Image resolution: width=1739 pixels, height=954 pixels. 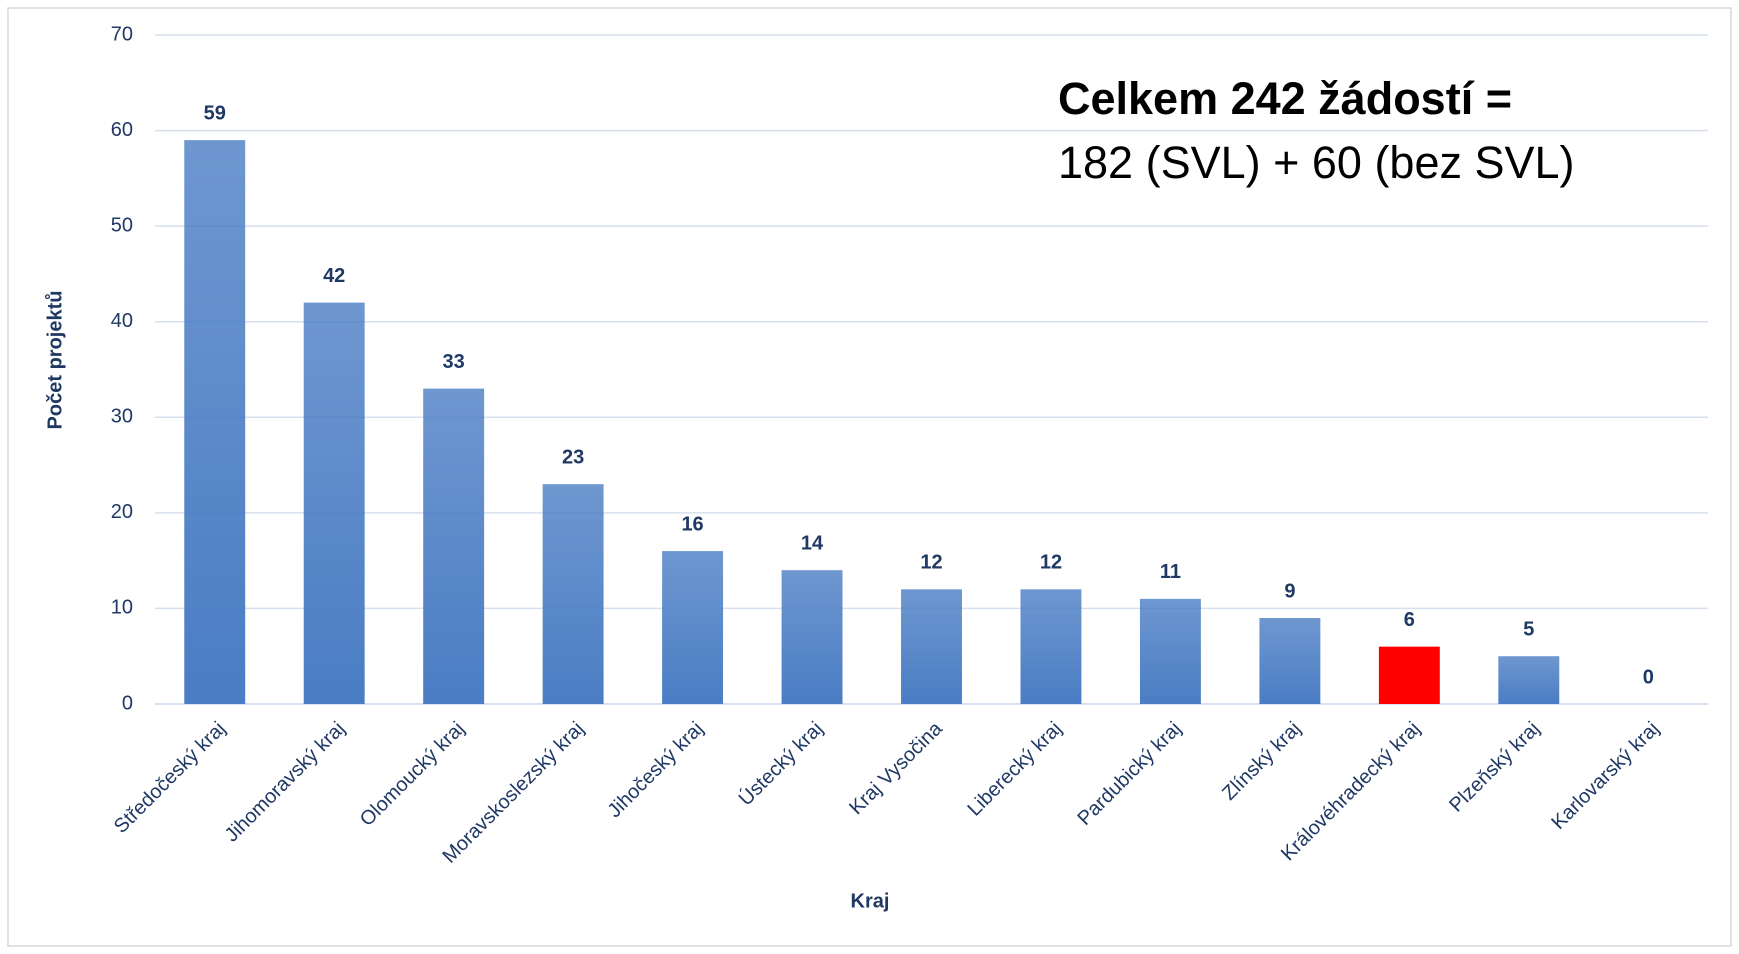 What do you see at coordinates (122, 512) in the screenshot?
I see `y-tick-label: 20` at bounding box center [122, 512].